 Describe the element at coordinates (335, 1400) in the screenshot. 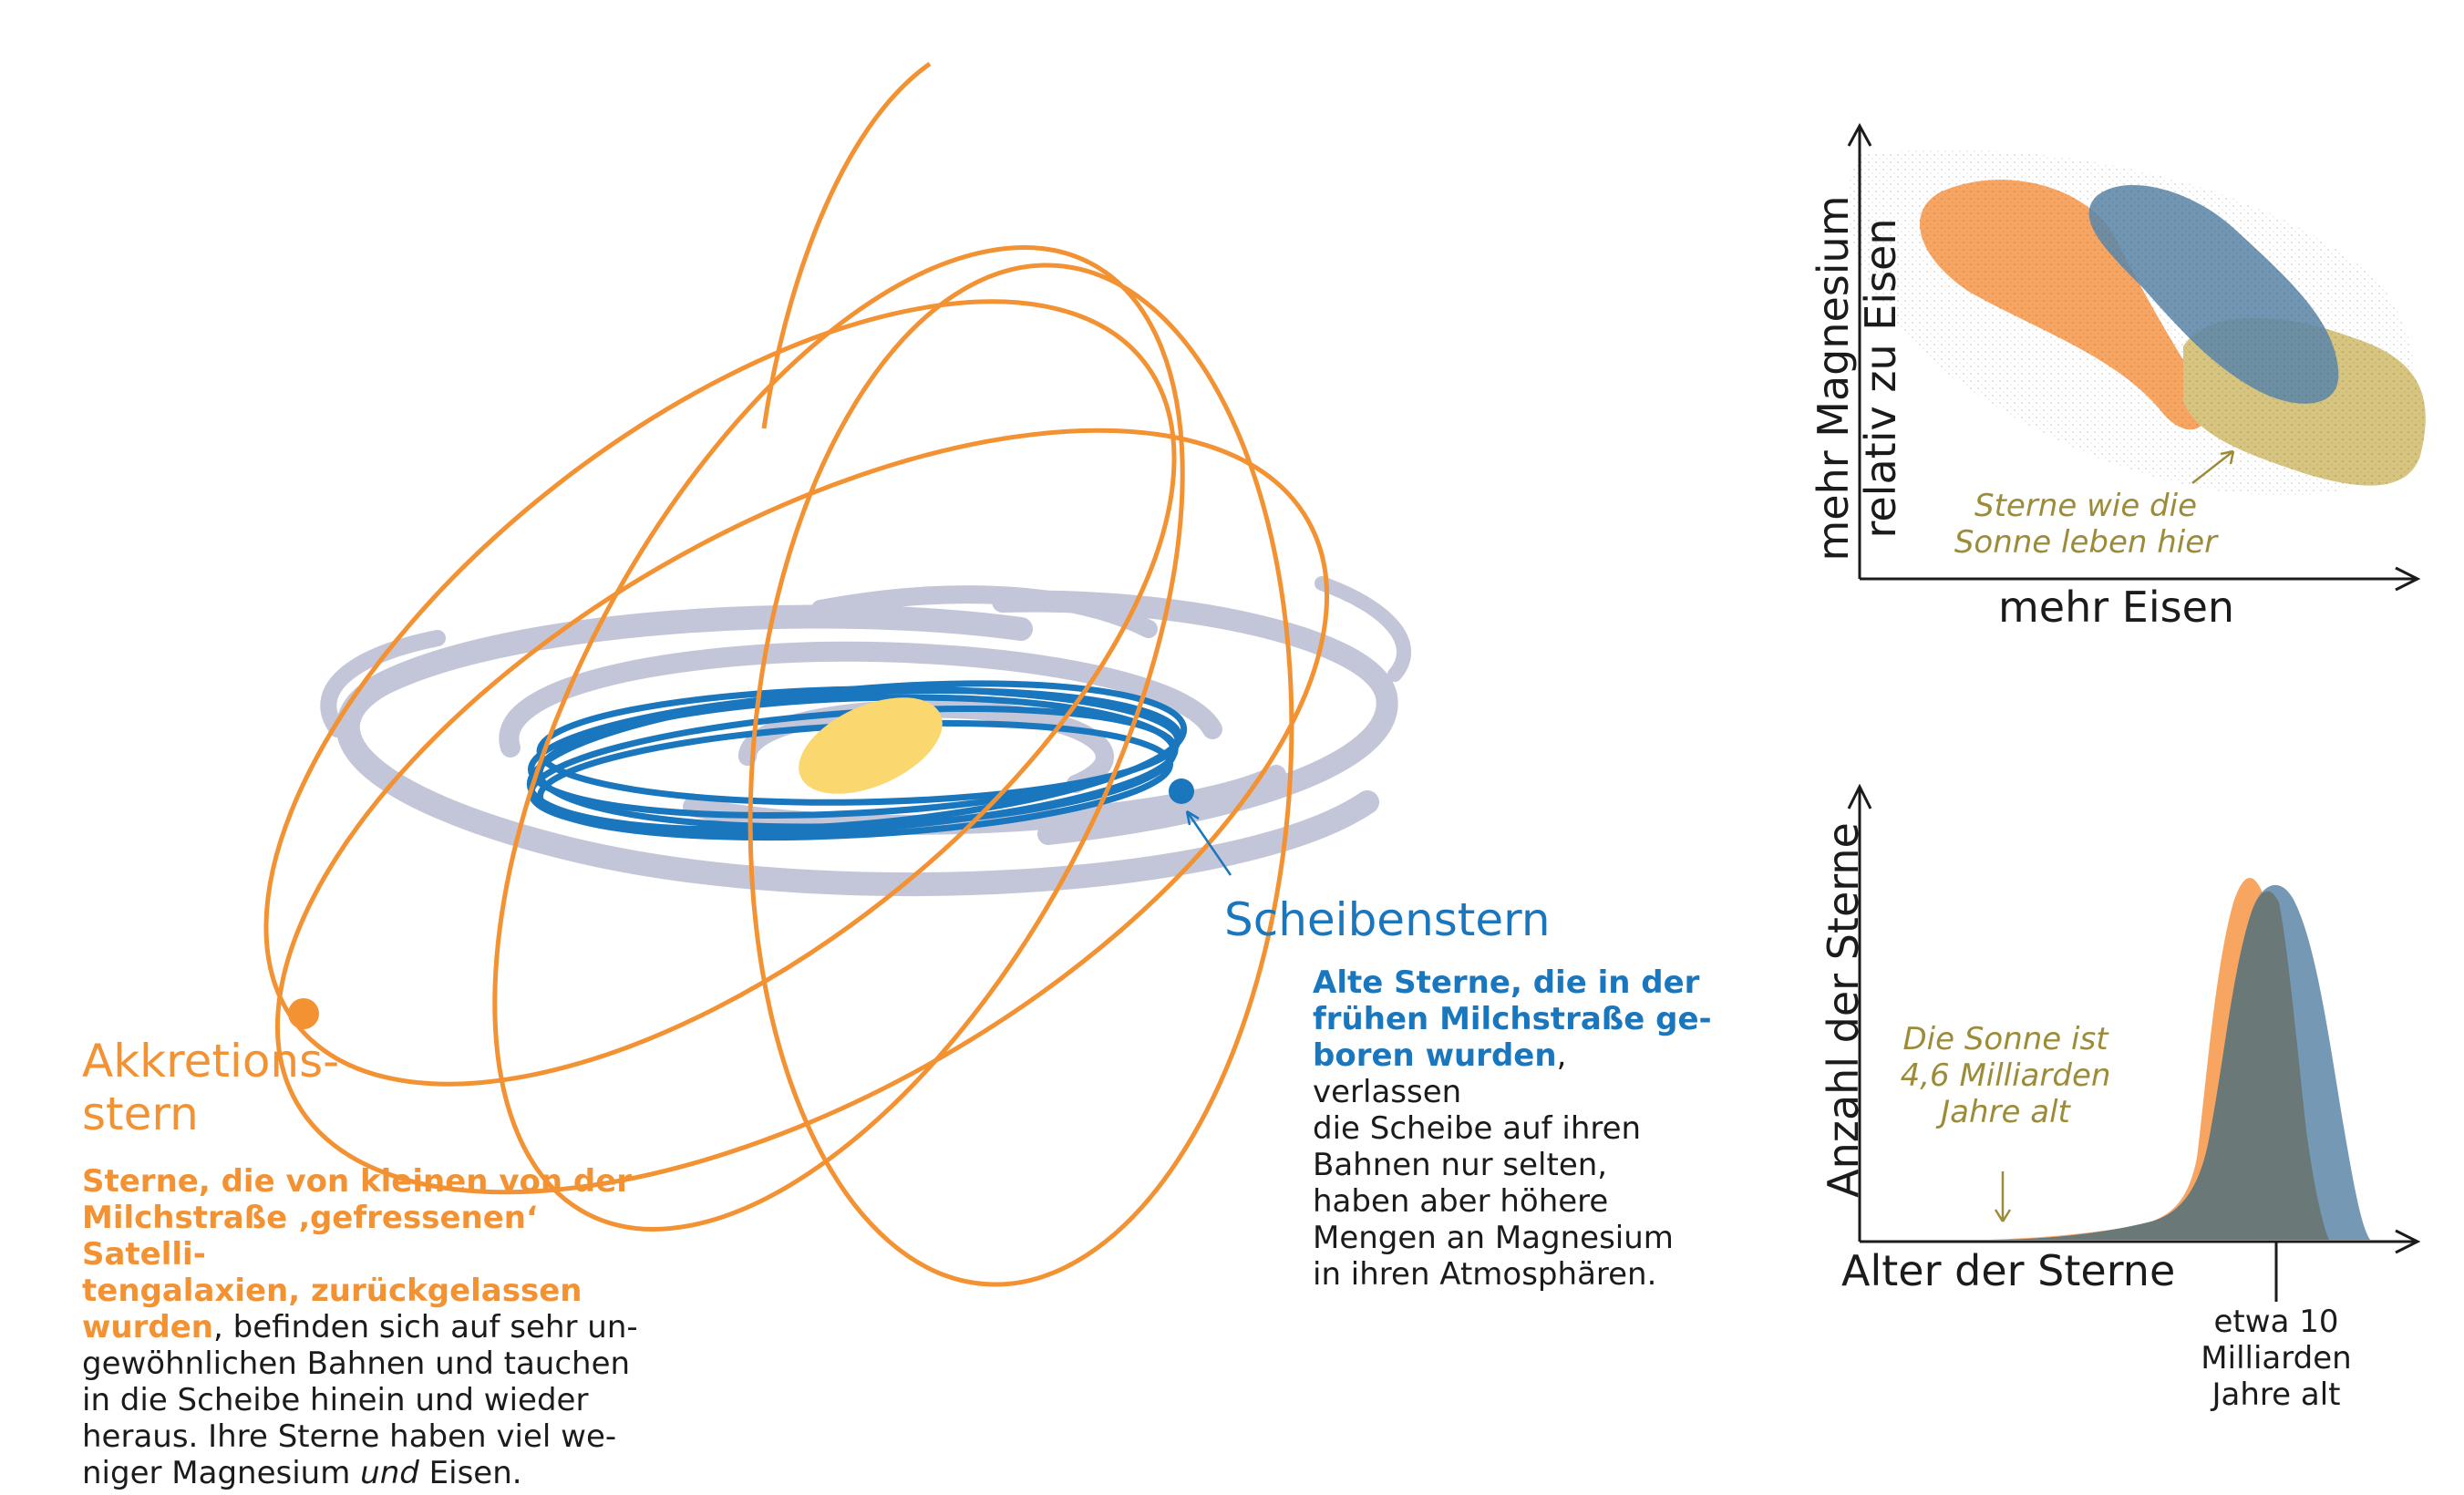

I see `accretion-desc-line: in die Scheibe hinein und wieder` at that location.